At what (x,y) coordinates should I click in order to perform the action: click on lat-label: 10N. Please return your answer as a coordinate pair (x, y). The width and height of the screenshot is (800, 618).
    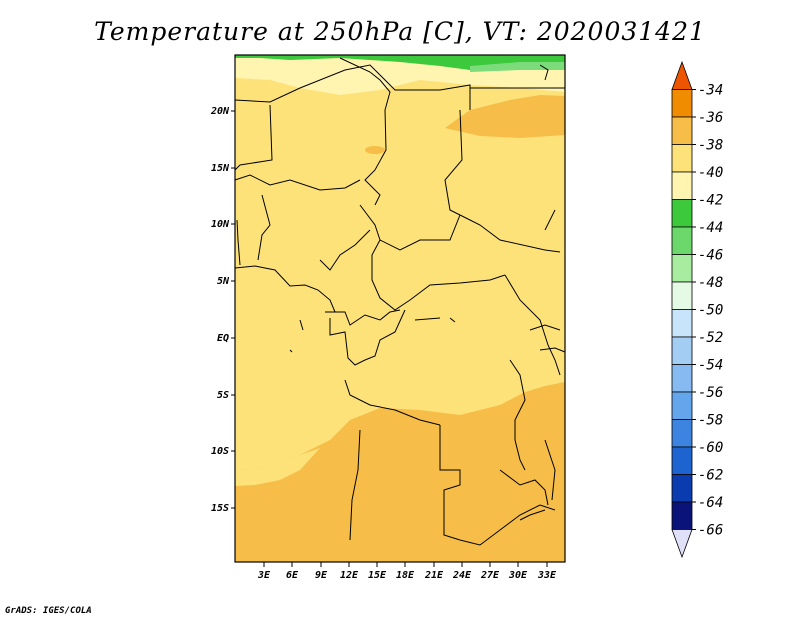
    Looking at the image, I should click on (220, 224).